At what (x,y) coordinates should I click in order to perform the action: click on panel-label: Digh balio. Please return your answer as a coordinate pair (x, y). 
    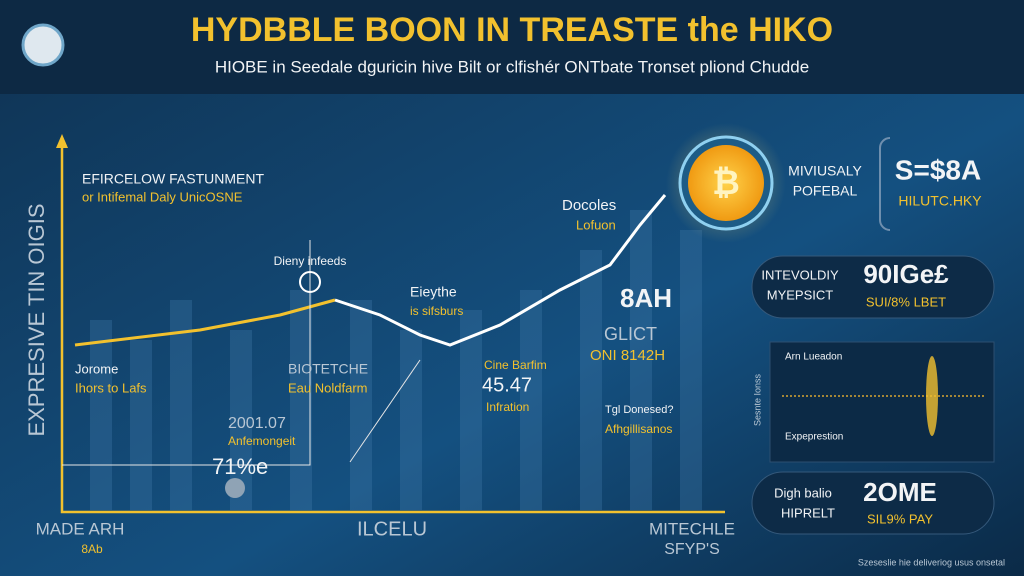
    Looking at the image, I should click on (803, 492).